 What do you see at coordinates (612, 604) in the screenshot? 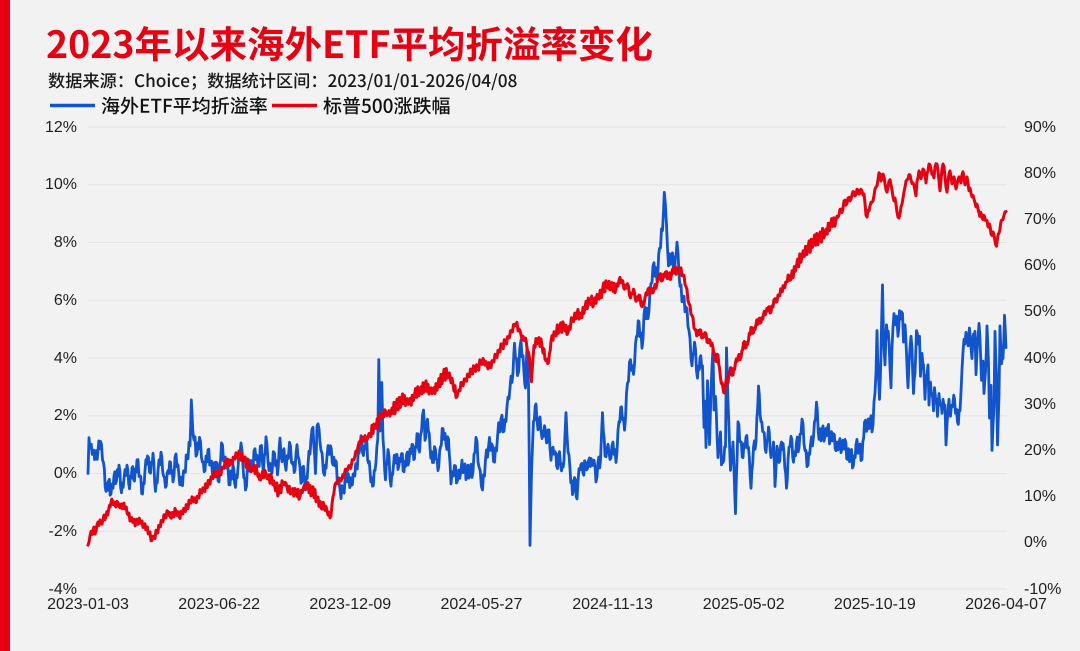
I see `x-axis-label: 2024-11-13` at bounding box center [612, 604].